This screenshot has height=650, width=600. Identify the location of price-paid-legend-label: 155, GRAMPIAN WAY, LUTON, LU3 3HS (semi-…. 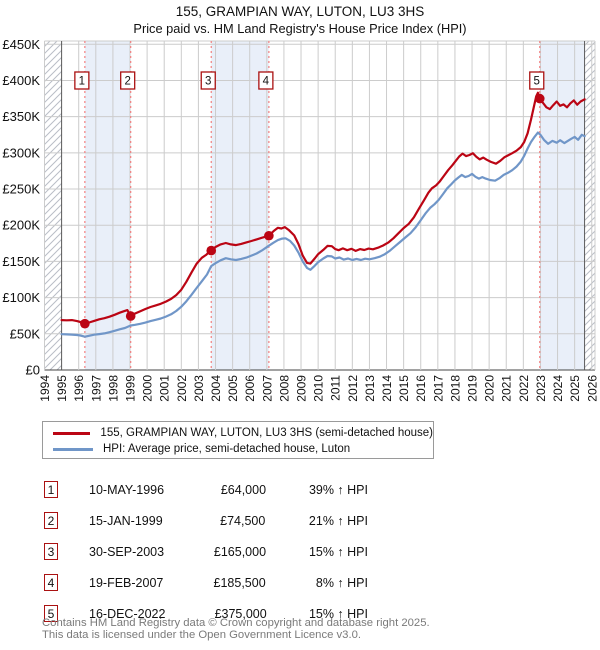
(266, 433).